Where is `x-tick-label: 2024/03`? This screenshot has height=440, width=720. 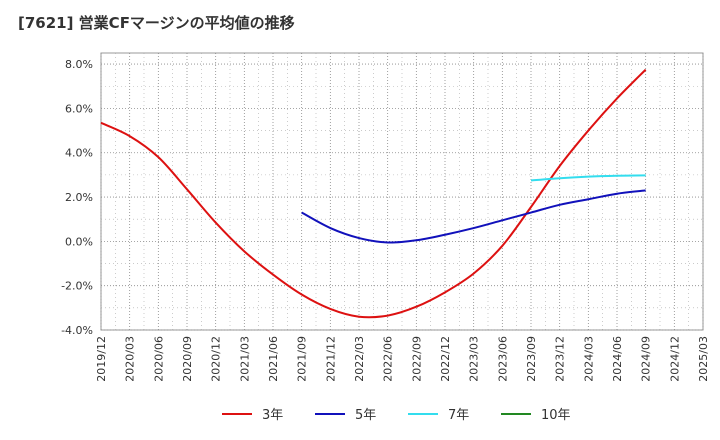
x-tick-label: 2024/03 is located at coordinates (588, 359).